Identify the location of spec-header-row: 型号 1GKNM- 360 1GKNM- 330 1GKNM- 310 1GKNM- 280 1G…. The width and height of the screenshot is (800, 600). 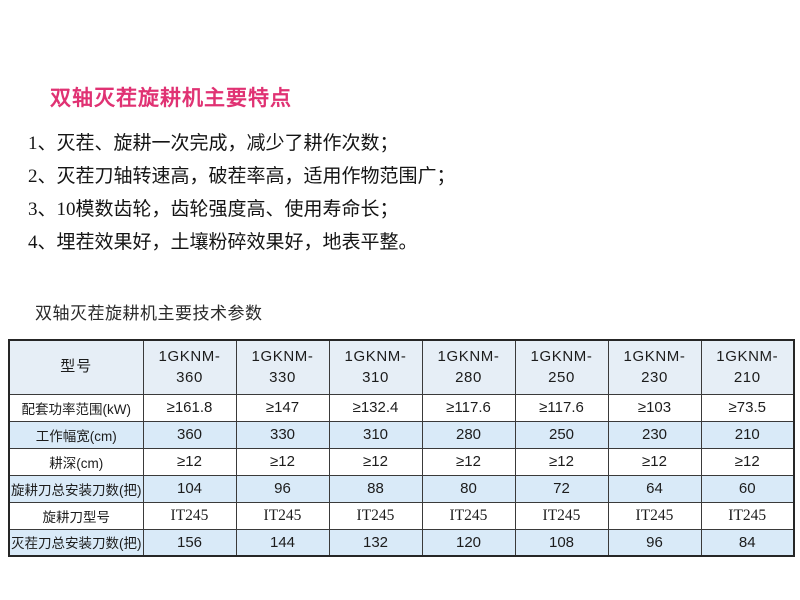
(401, 367).